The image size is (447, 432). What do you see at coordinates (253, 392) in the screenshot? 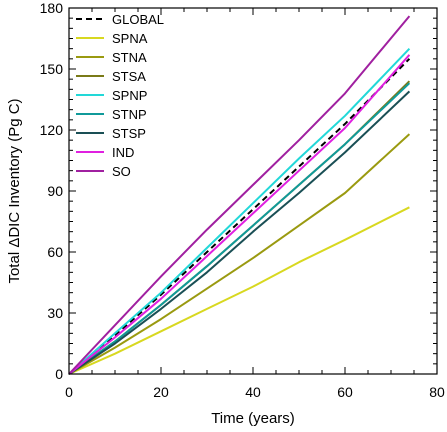
I see `x-tick-label: 40` at bounding box center [253, 392].